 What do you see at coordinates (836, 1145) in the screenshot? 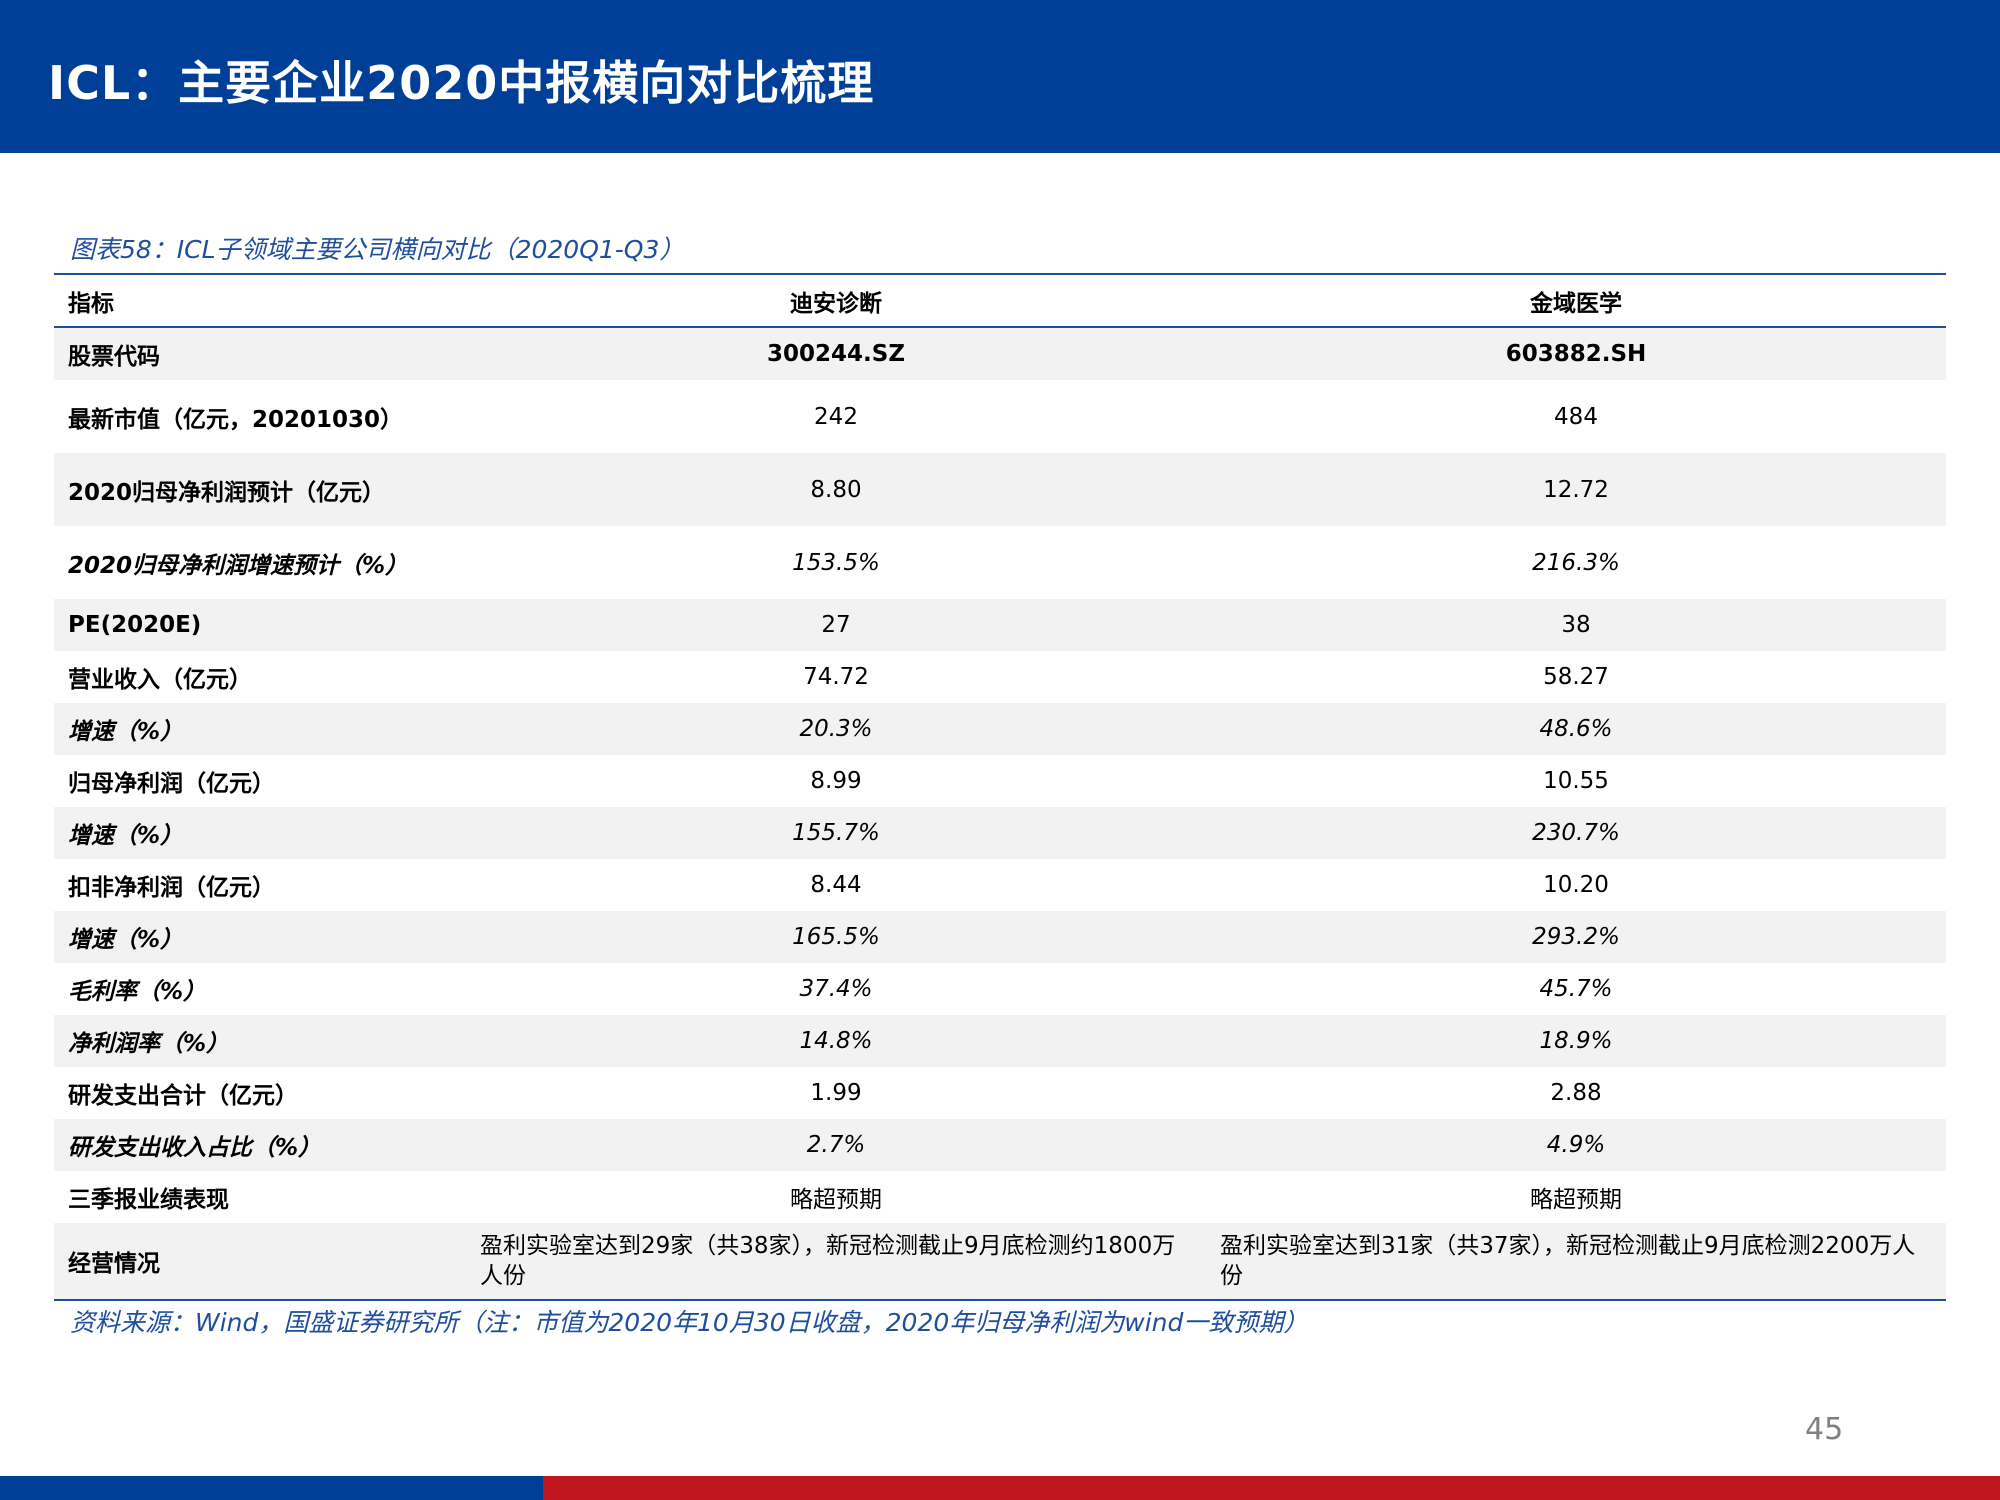
I see `cell-dian: 2.7%` at bounding box center [836, 1145].